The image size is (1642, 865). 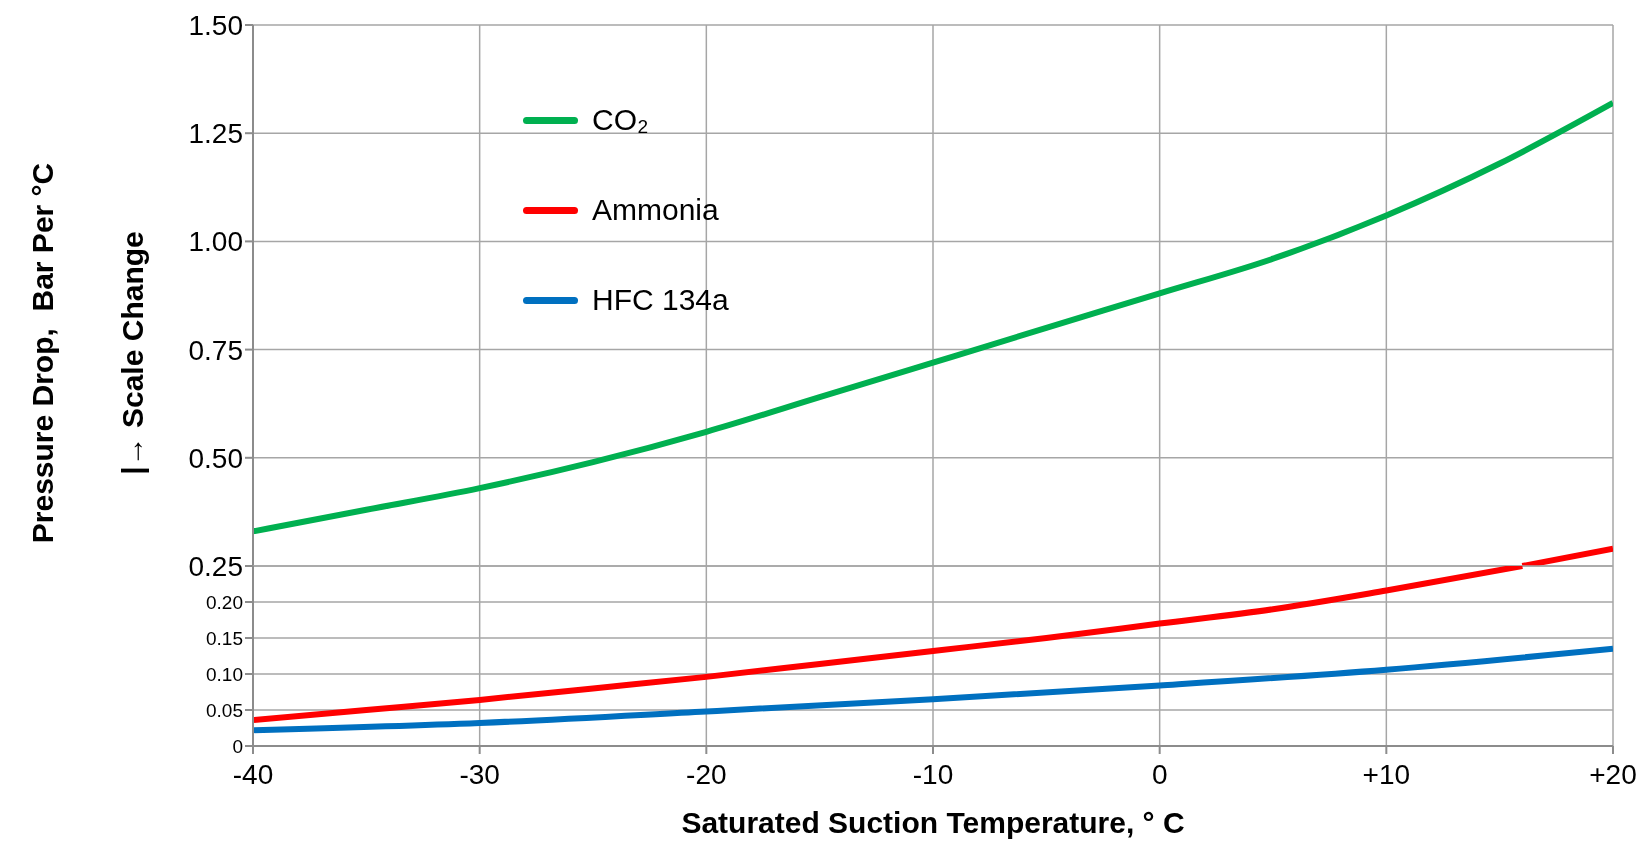 What do you see at coordinates (479, 774) in the screenshot?
I see `x-tick-label: -30` at bounding box center [479, 774].